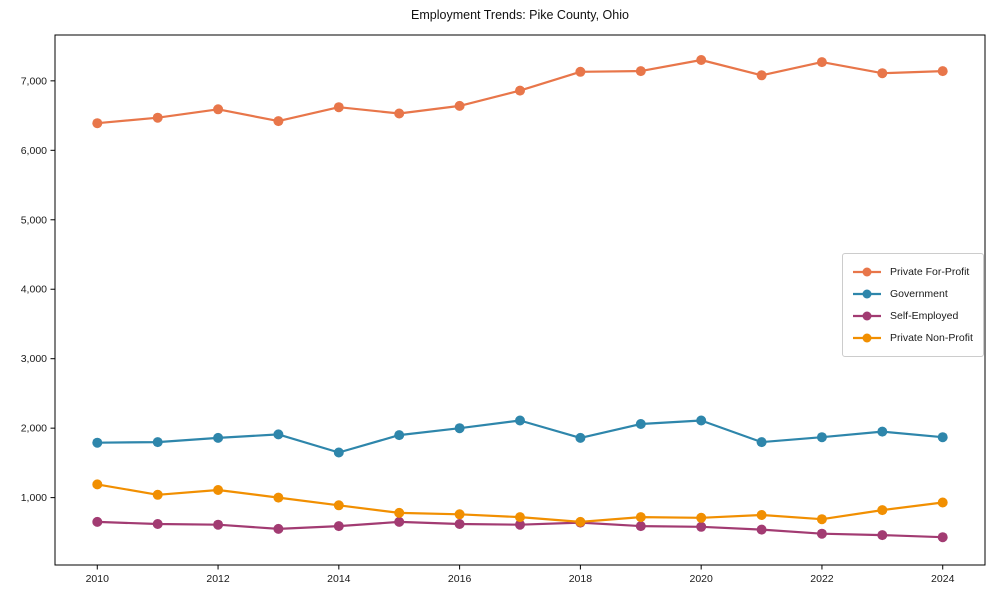  Describe the element at coordinates (942, 537) in the screenshot. I see `data-point-self-employed-2024` at that location.